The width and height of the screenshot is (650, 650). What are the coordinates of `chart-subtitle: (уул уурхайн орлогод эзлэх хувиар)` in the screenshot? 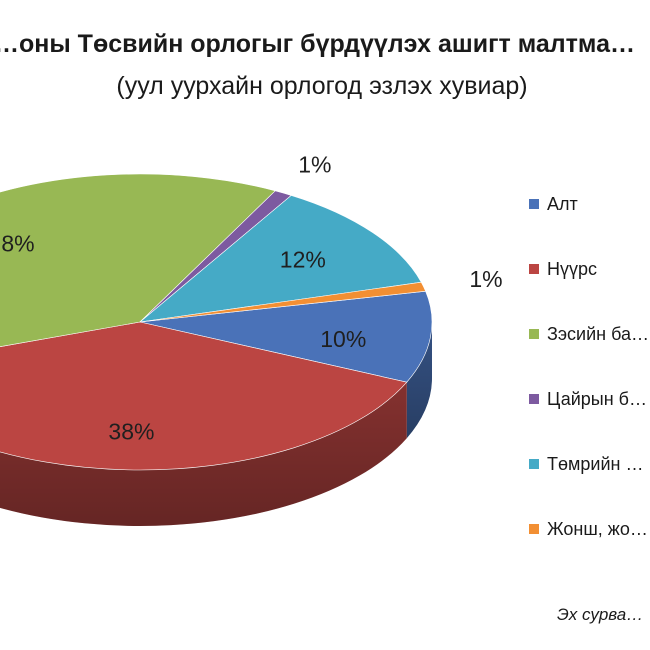 It's located at (321, 86).